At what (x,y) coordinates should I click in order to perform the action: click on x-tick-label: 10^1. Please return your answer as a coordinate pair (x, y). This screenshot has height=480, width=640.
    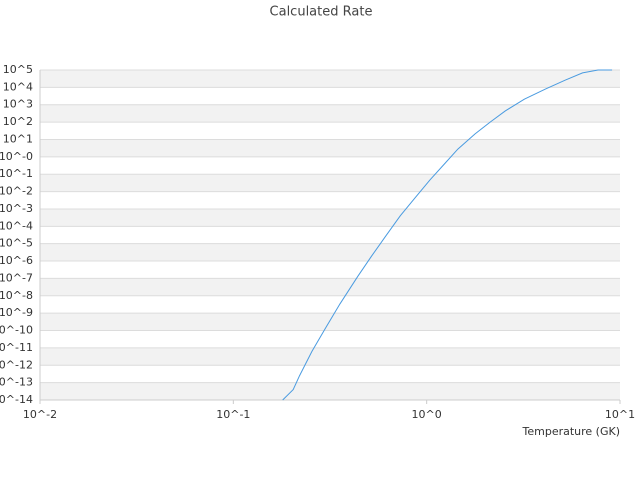
    Looking at the image, I should click on (620, 414).